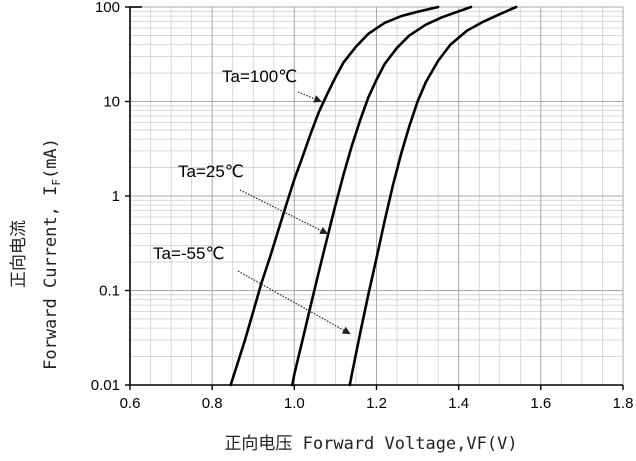 Image resolution: width=636 pixels, height=461 pixels. I want to click on y-tick-labels: 0.01 0.1 1 10 100, so click(105, 197).